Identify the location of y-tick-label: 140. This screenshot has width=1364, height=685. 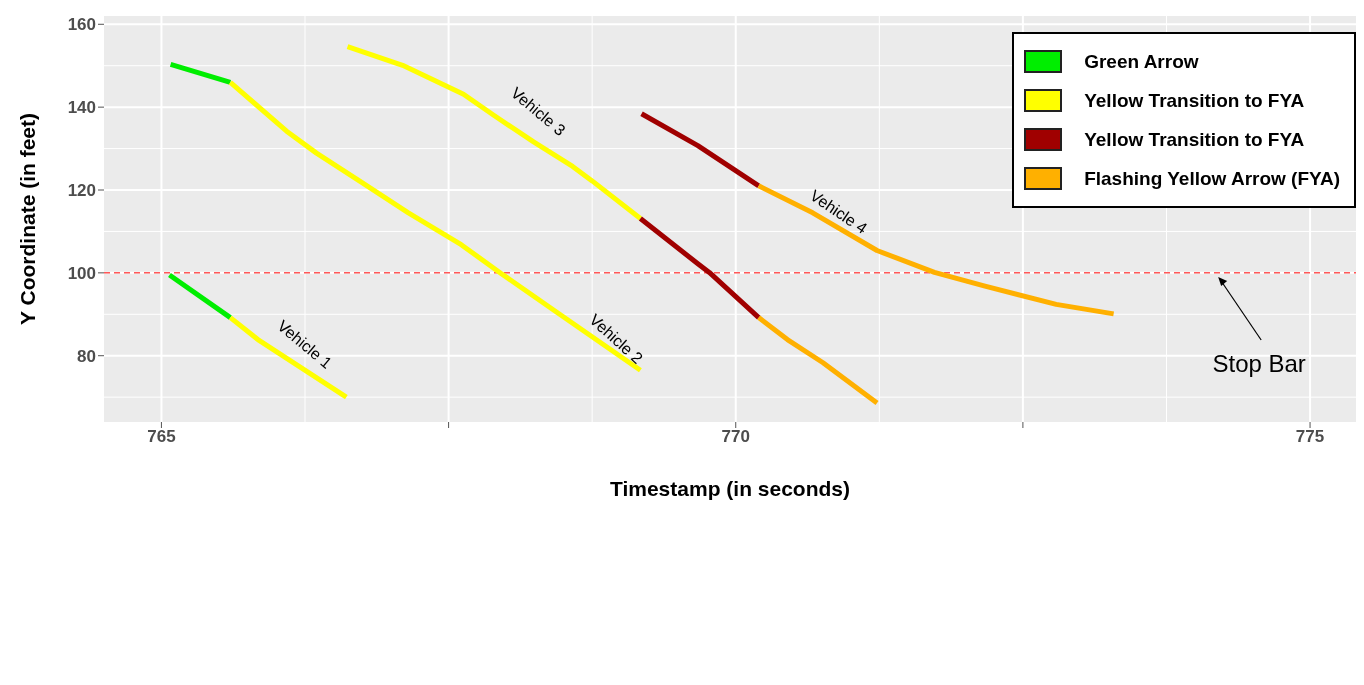
(81, 108).